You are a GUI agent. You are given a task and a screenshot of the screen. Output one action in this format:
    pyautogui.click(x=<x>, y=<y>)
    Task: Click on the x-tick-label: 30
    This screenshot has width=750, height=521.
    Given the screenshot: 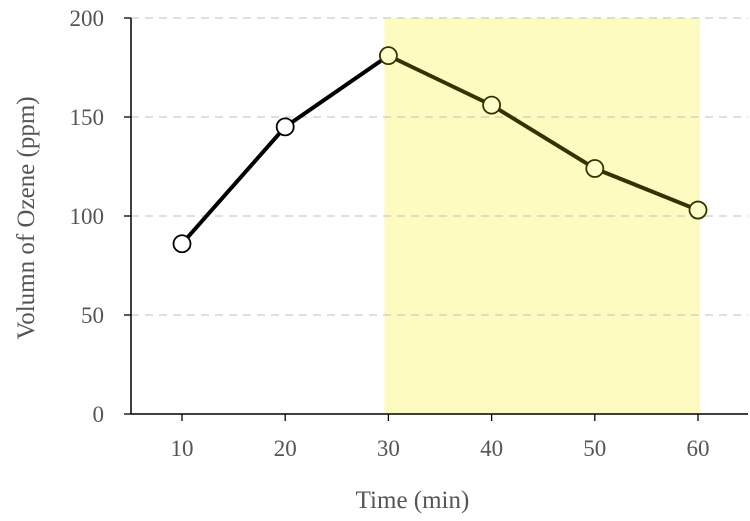 What is the action you would take?
    pyautogui.click(x=388, y=448)
    